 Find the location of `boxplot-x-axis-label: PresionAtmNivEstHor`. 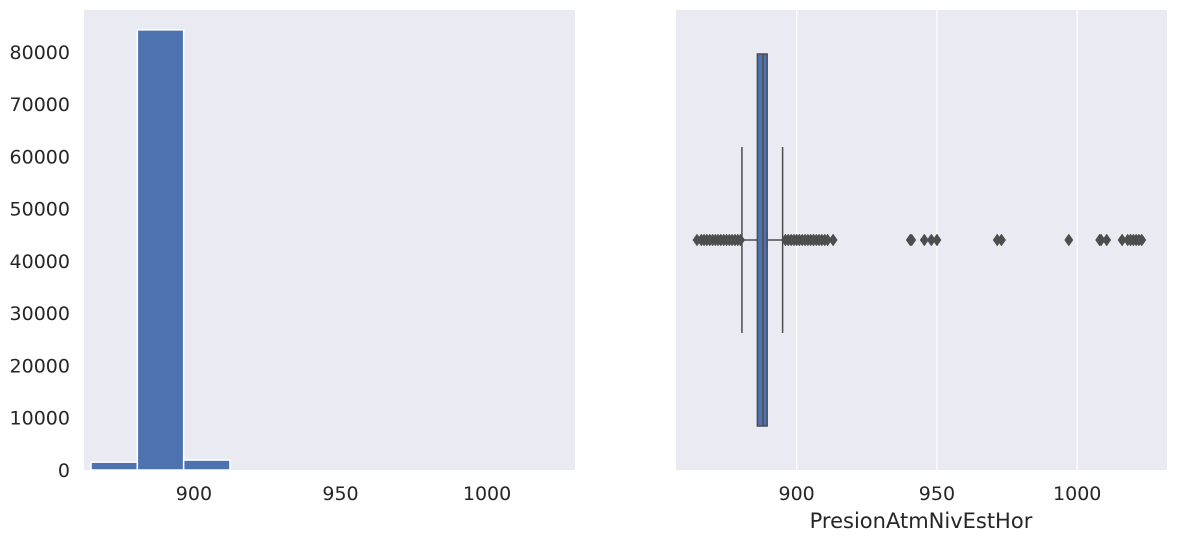

boxplot-x-axis-label: PresionAtmNivEstHor is located at coordinates (921, 521).